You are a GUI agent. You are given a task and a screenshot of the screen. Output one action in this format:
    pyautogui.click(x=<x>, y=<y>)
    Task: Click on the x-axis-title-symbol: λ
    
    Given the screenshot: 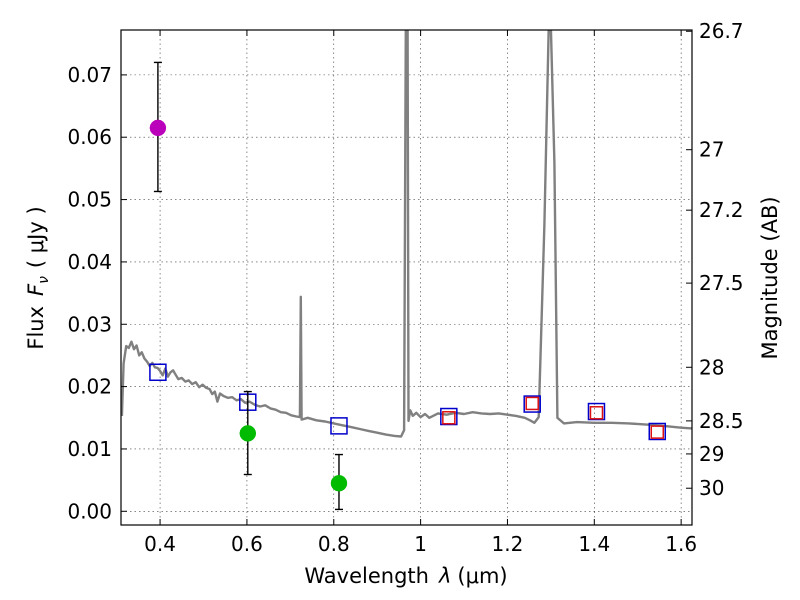 What is the action you would take?
    pyautogui.click(x=444, y=576)
    